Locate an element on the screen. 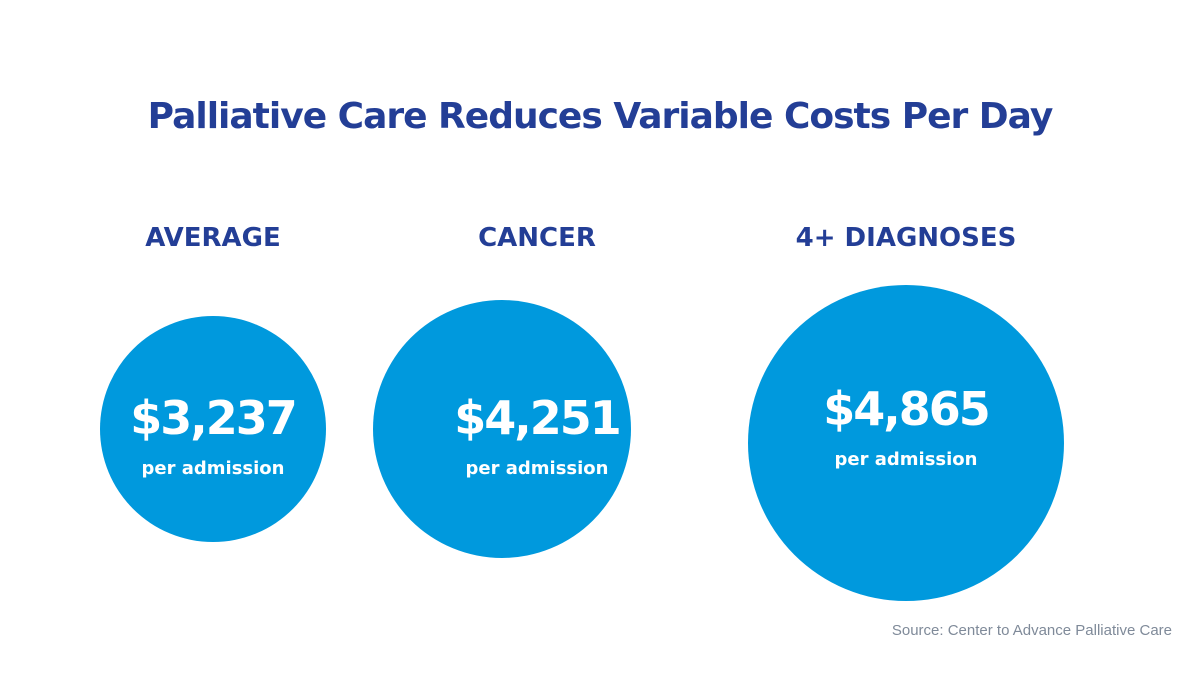 This screenshot has width=1200, height=675. value-label: $3,237 is located at coordinates (214, 418).